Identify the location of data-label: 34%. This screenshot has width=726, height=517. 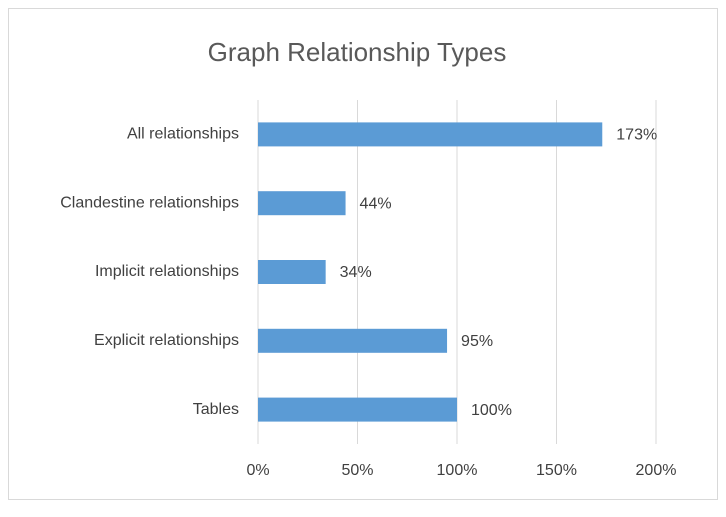
(356, 272).